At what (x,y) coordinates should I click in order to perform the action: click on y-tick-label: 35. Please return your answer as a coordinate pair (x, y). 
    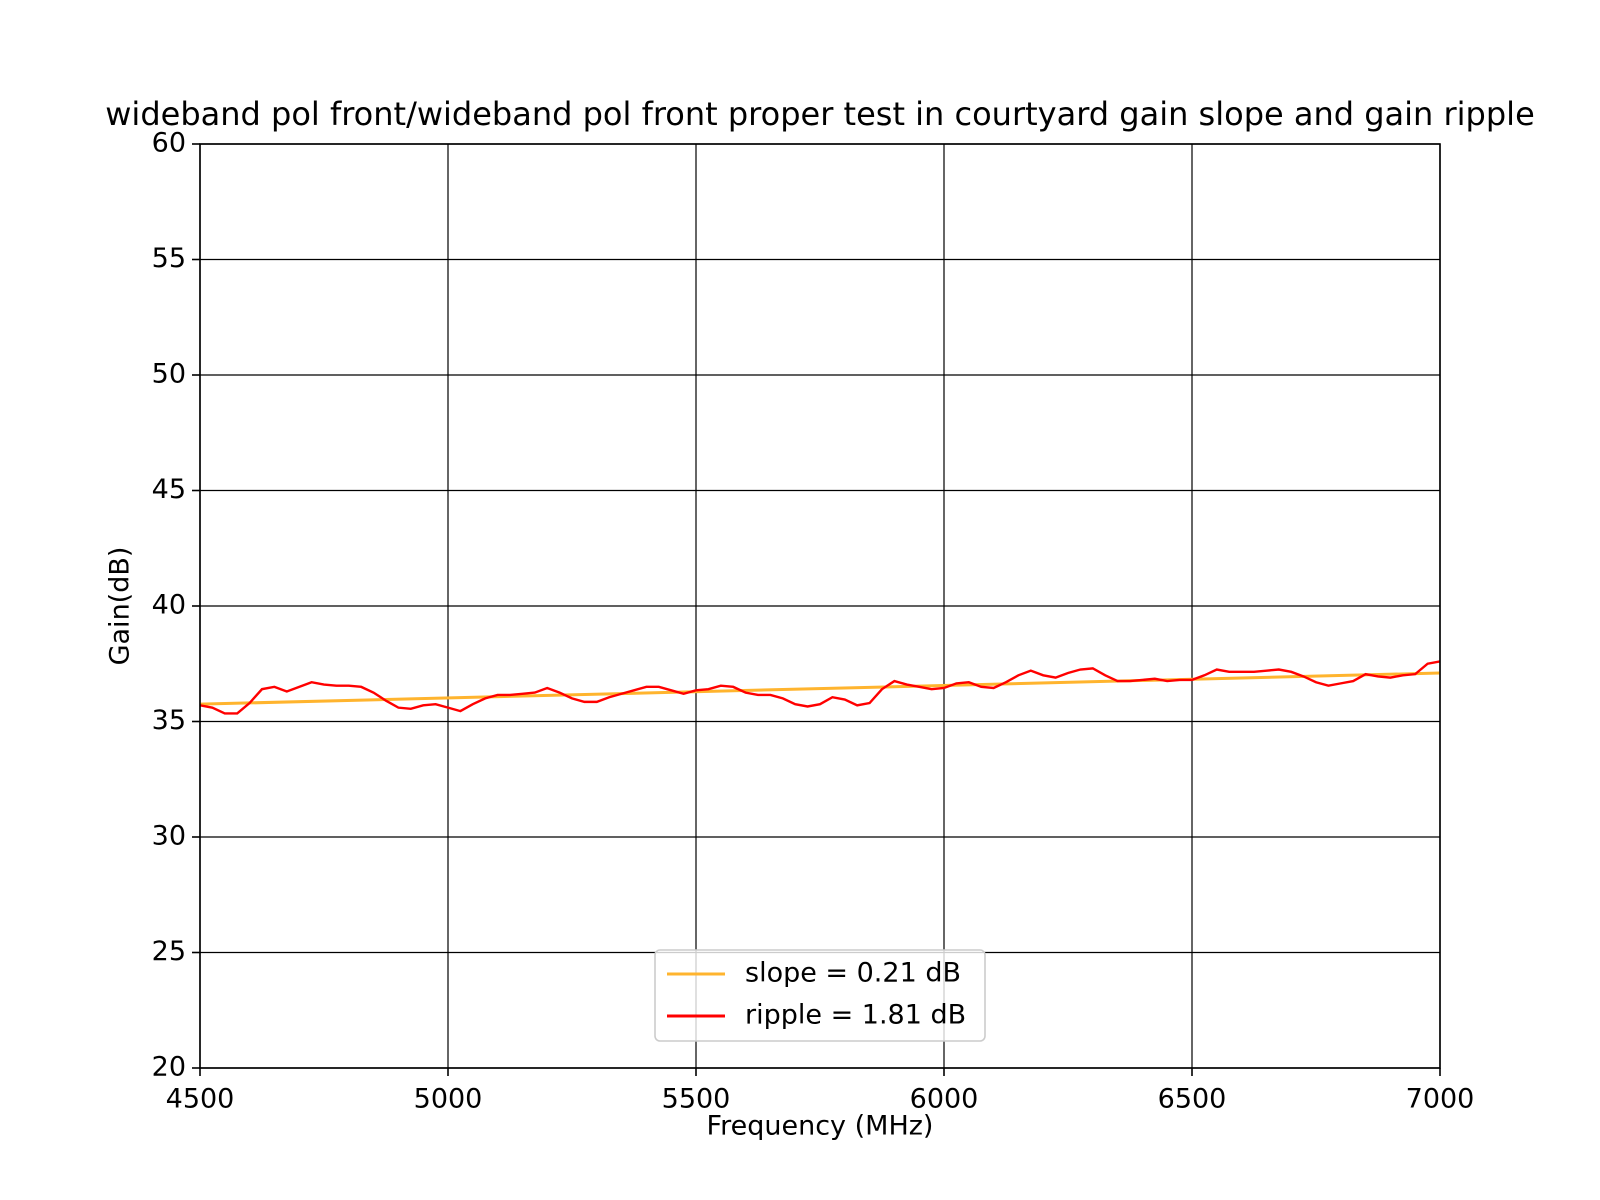
    Looking at the image, I should click on (169, 720).